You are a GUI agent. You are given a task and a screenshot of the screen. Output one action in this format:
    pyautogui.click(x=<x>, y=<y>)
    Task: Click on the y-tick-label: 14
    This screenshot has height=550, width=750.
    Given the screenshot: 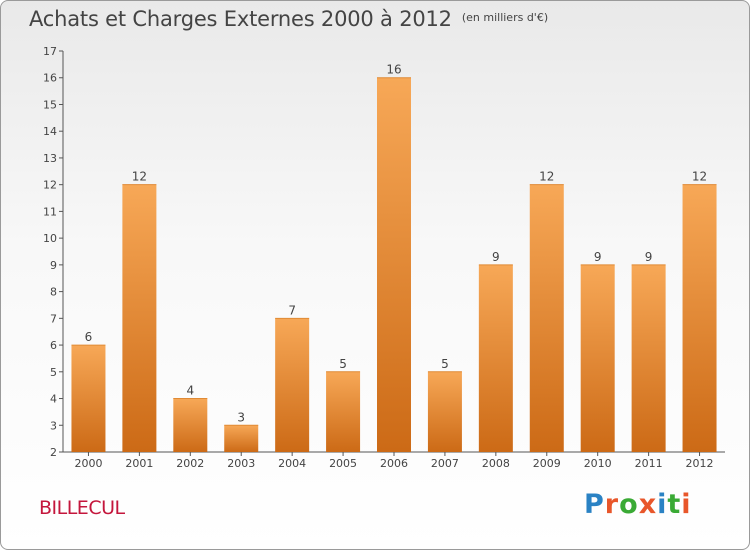 What is the action you would take?
    pyautogui.click(x=50, y=131)
    